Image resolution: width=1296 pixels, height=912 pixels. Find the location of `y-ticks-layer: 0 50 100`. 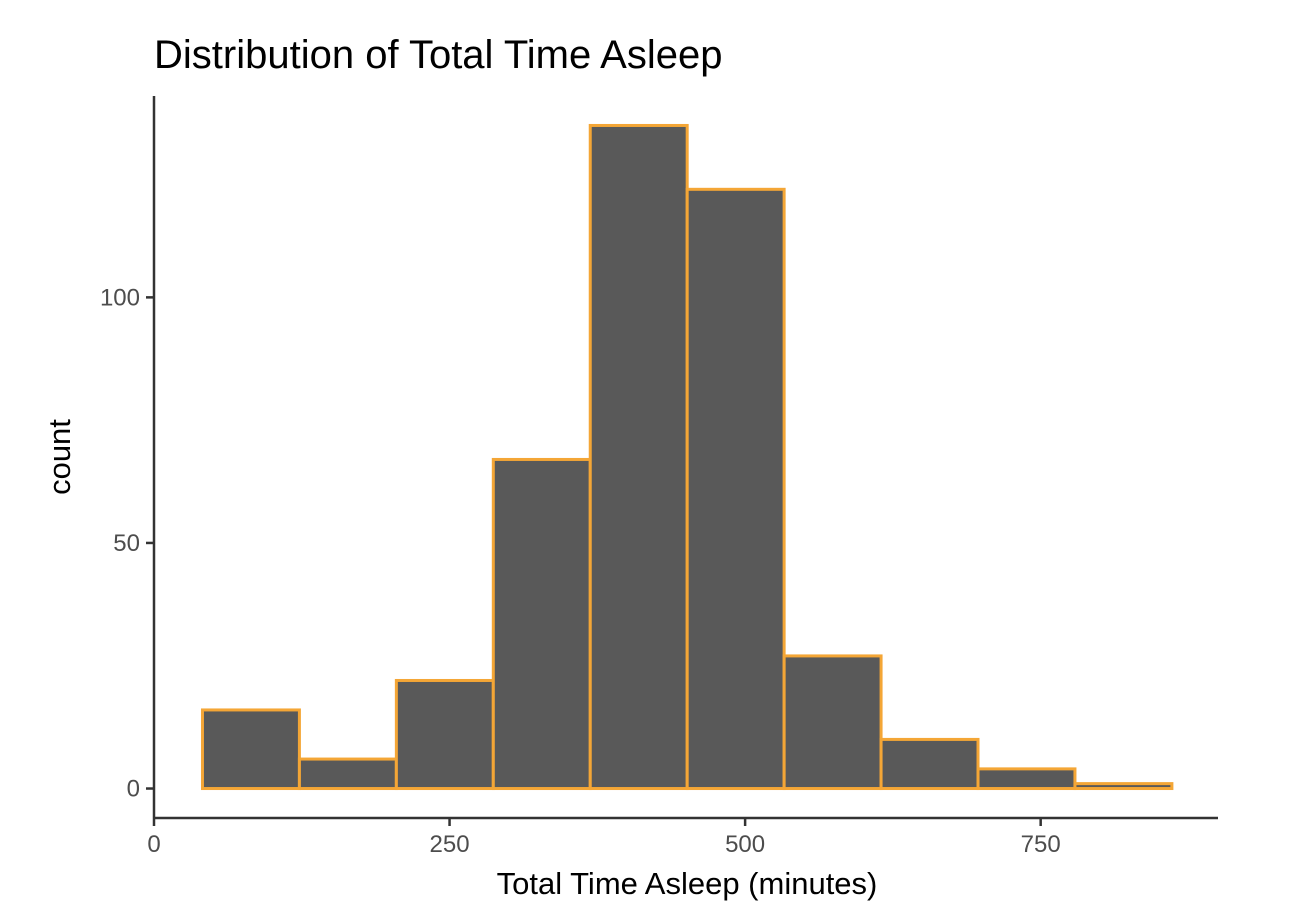

y-ticks-layer: 0 50 100 is located at coordinates (127, 543).